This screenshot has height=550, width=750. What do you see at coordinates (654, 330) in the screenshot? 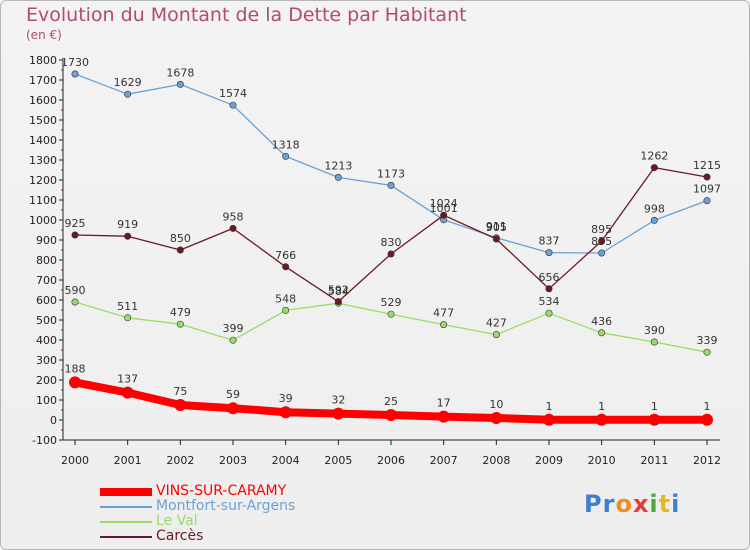
I see `data-label: 390` at bounding box center [654, 330].